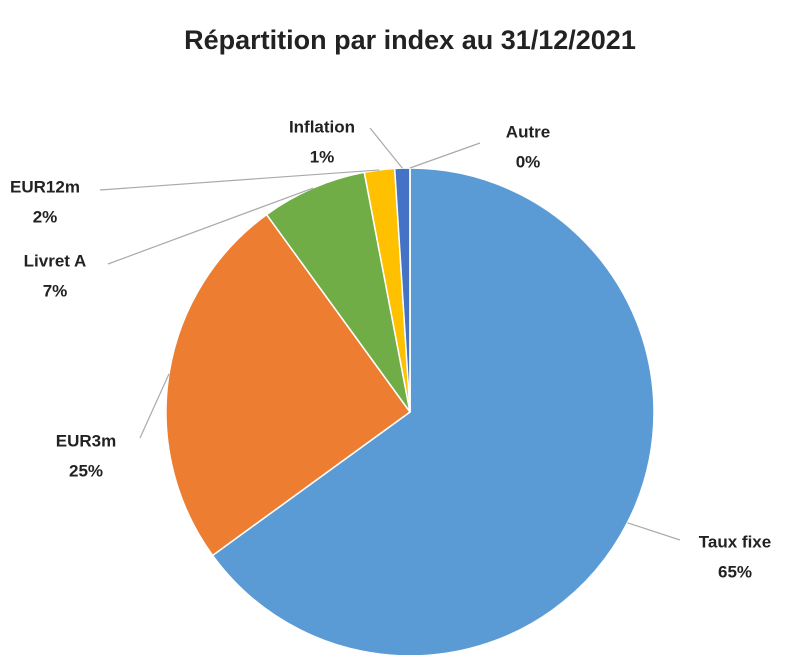 The width and height of the screenshot is (786, 655). I want to click on pie-slice, so click(338, 292).